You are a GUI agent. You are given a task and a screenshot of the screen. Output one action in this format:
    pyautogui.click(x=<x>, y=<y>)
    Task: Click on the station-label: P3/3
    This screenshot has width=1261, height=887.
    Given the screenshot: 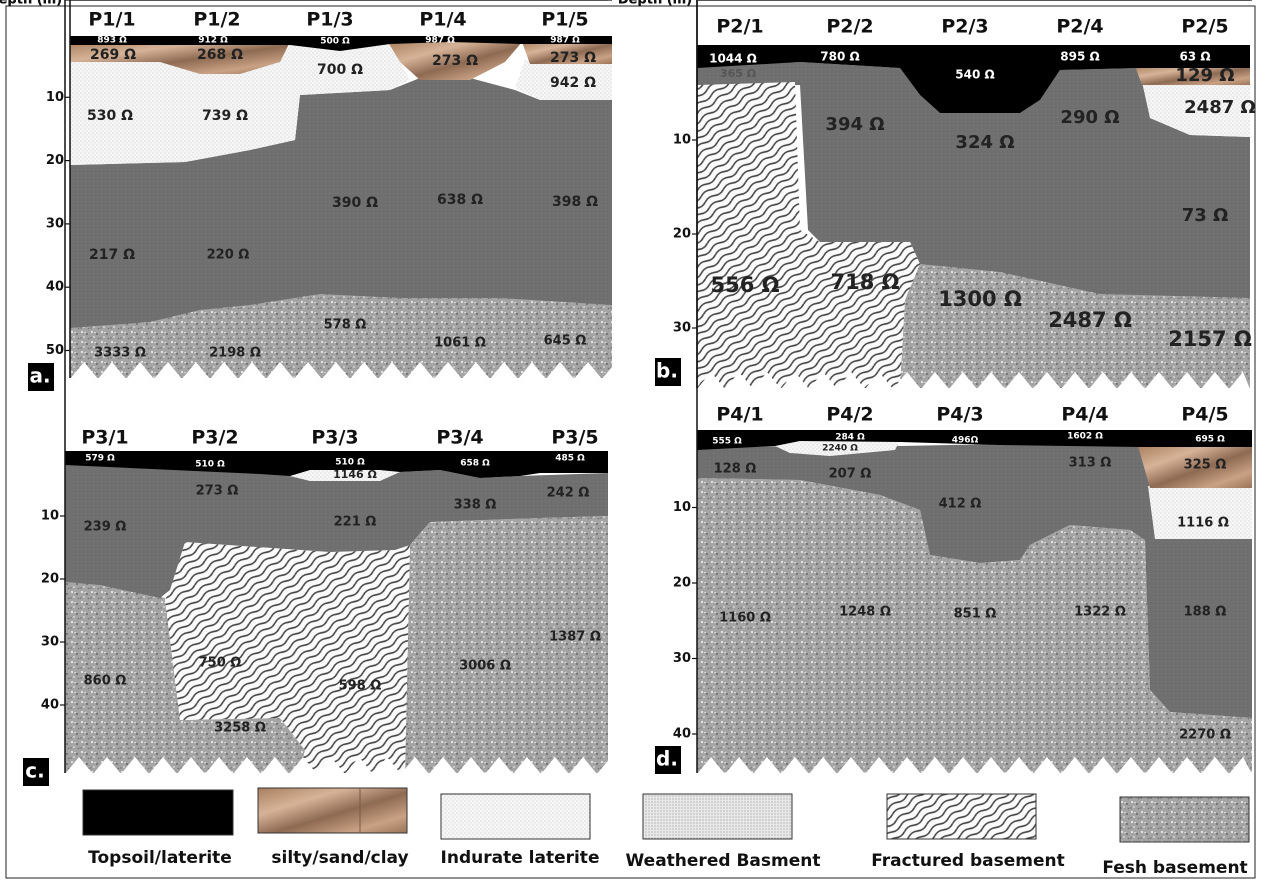 What is the action you would take?
    pyautogui.click(x=334, y=438)
    